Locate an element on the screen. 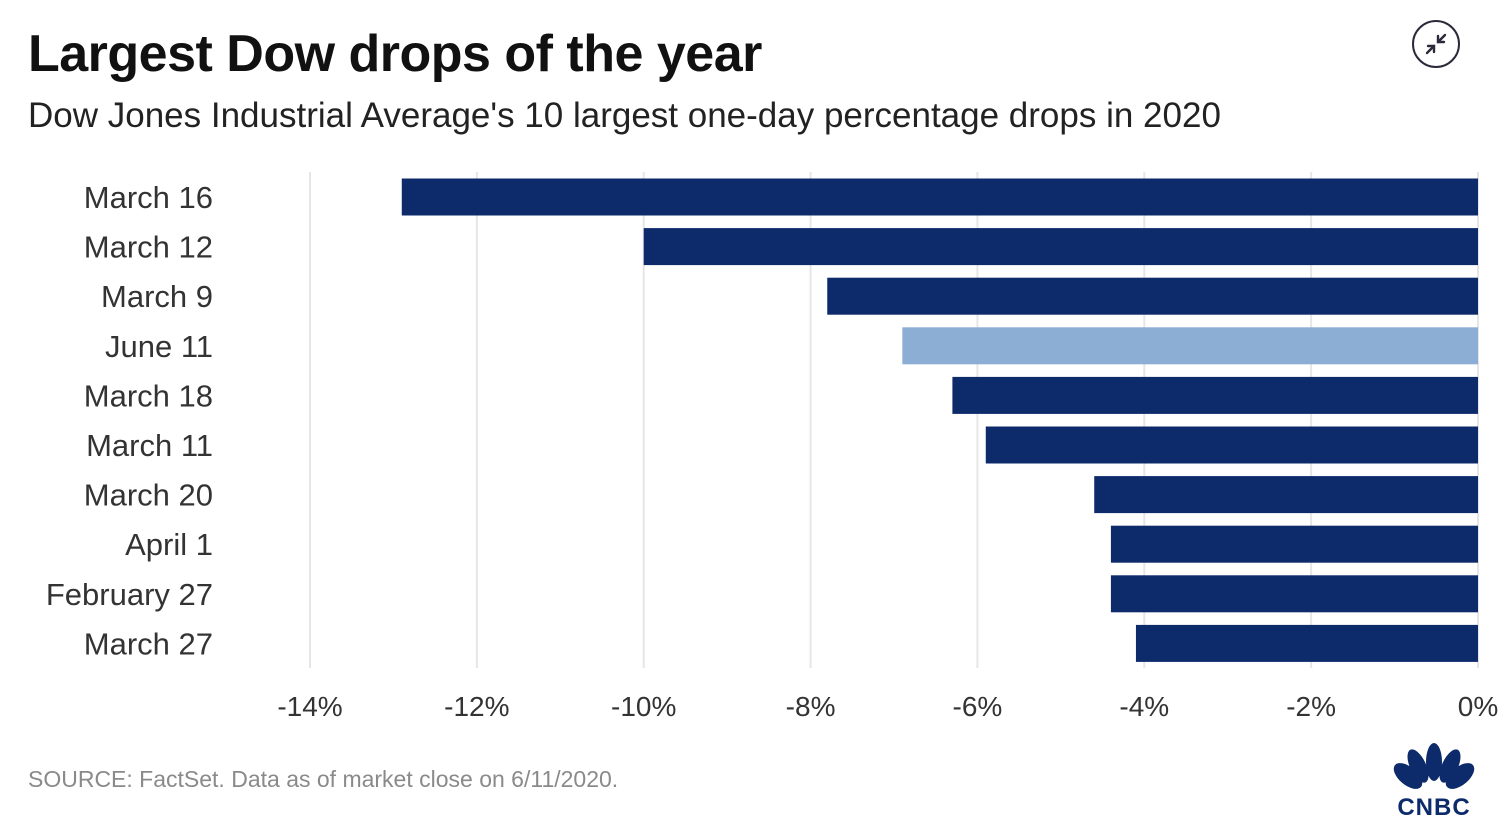  x-tick-label: -8% is located at coordinates (811, 706).